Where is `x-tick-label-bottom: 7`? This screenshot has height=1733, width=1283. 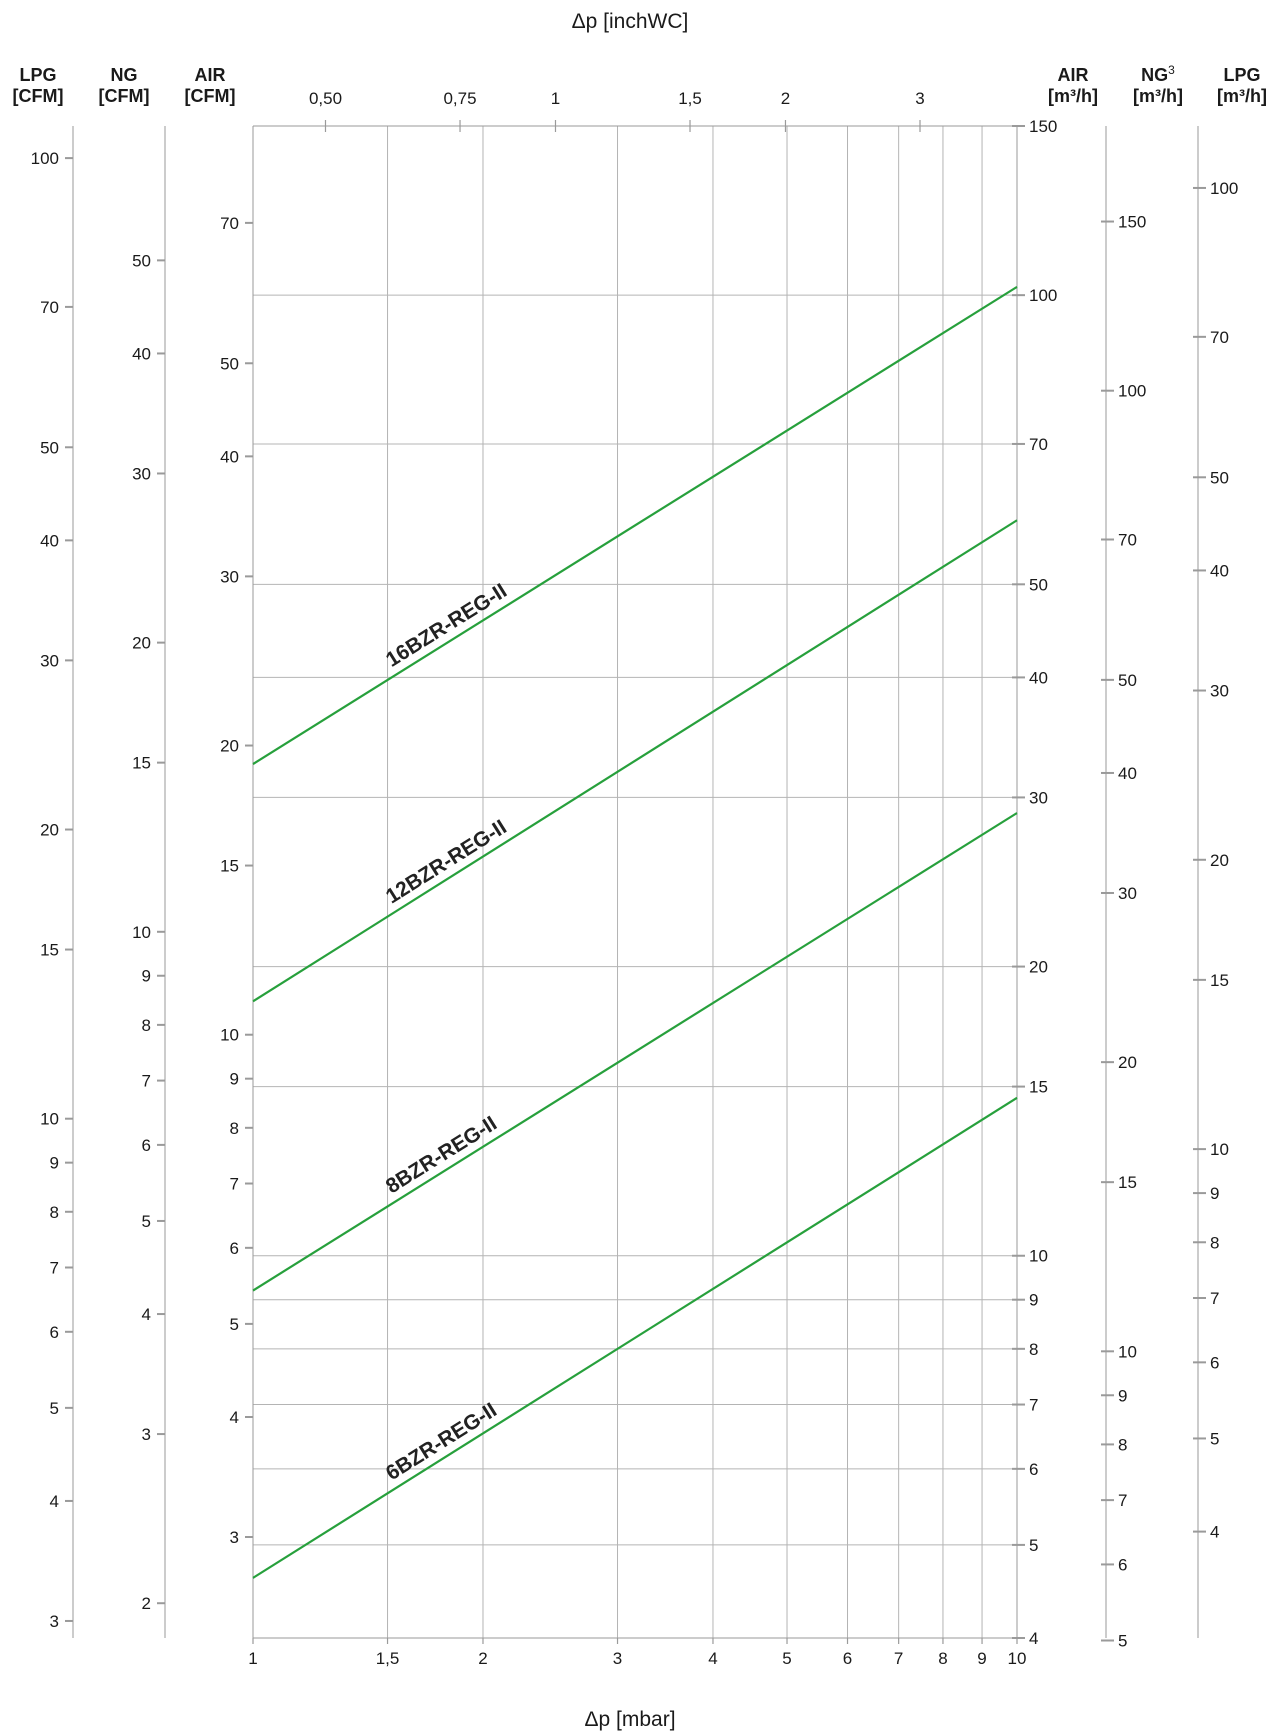
x-tick-label-bottom: 7 is located at coordinates (898, 1658).